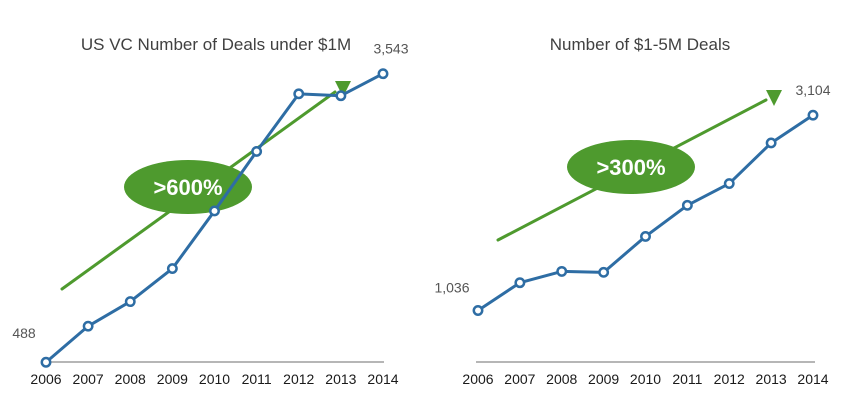 This screenshot has height=407, width=864. Describe the element at coordinates (216, 44) in the screenshot. I see `chart-title: US VC Number of Deals under $1M` at that location.